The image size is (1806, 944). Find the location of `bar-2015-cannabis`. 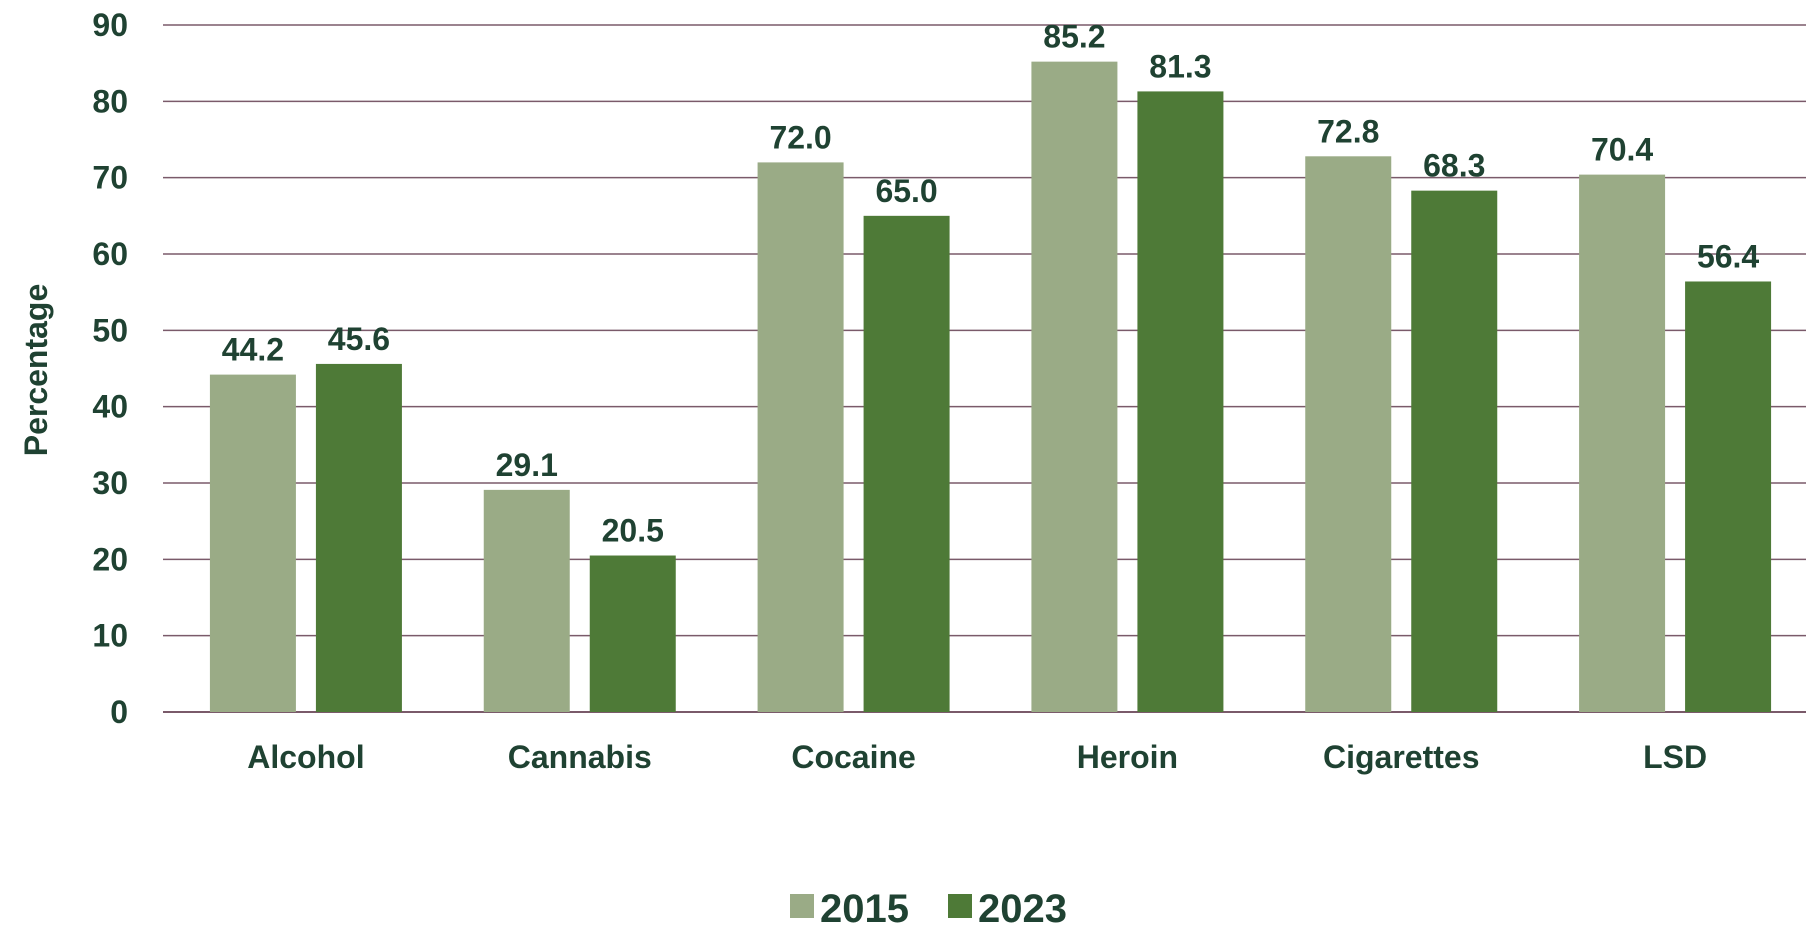

bar-2015-cannabis is located at coordinates (526, 600).